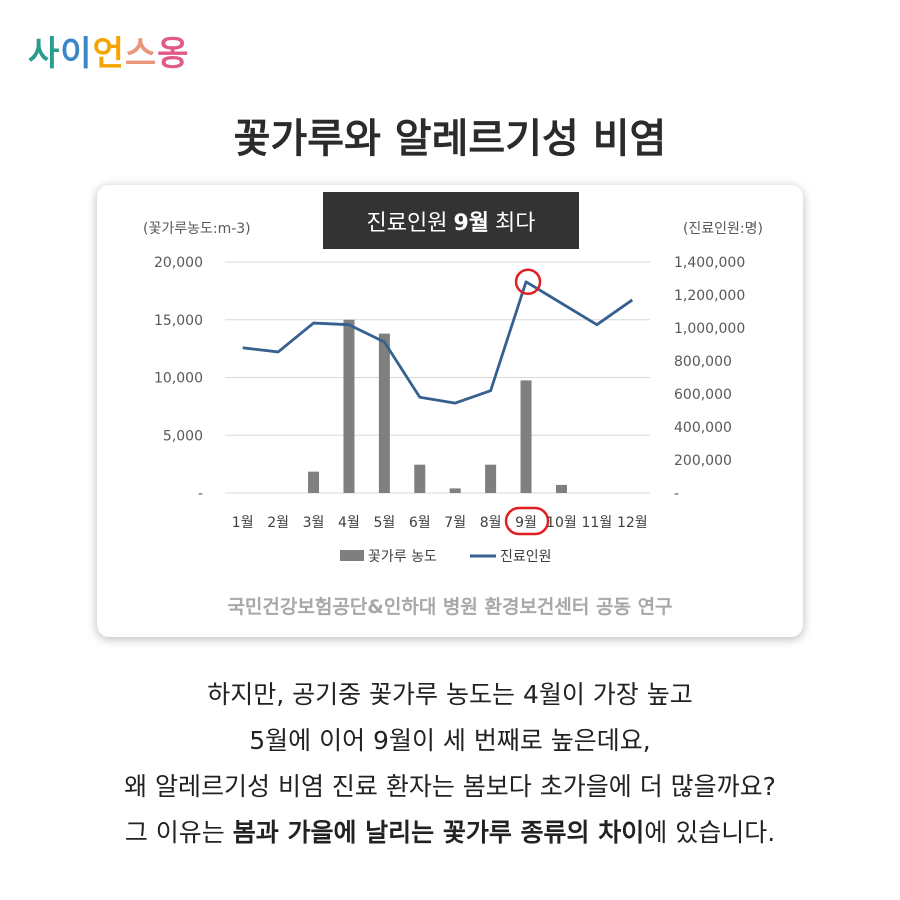  What do you see at coordinates (597, 523) in the screenshot?
I see `x-tick-label: 11월` at bounding box center [597, 523].